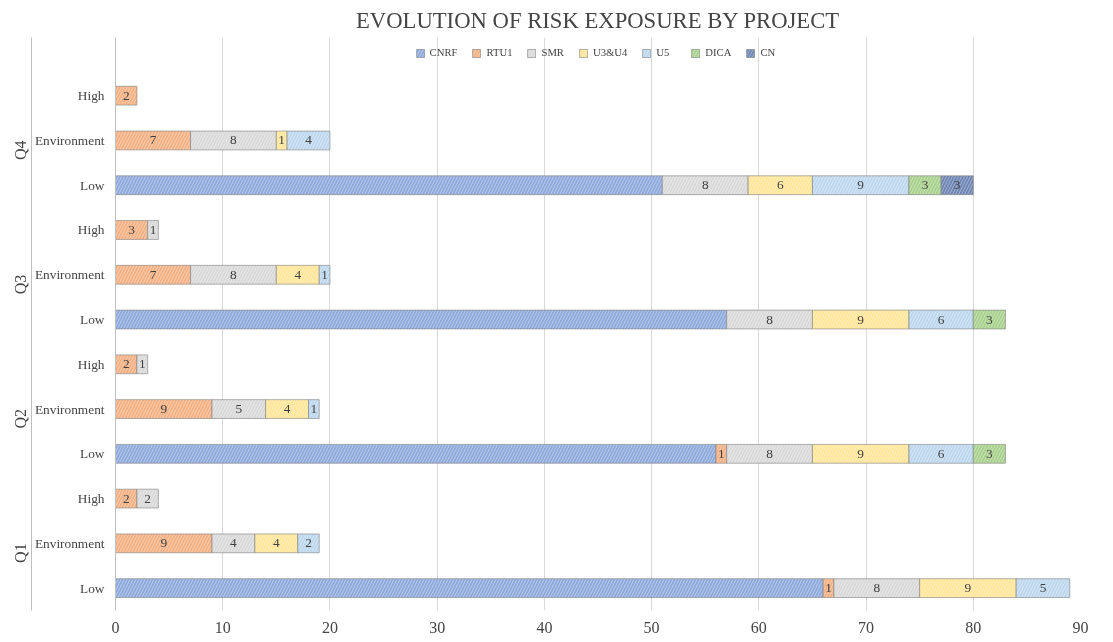  Describe the element at coordinates (20, 553) in the screenshot. I see `text: Q1` at that location.